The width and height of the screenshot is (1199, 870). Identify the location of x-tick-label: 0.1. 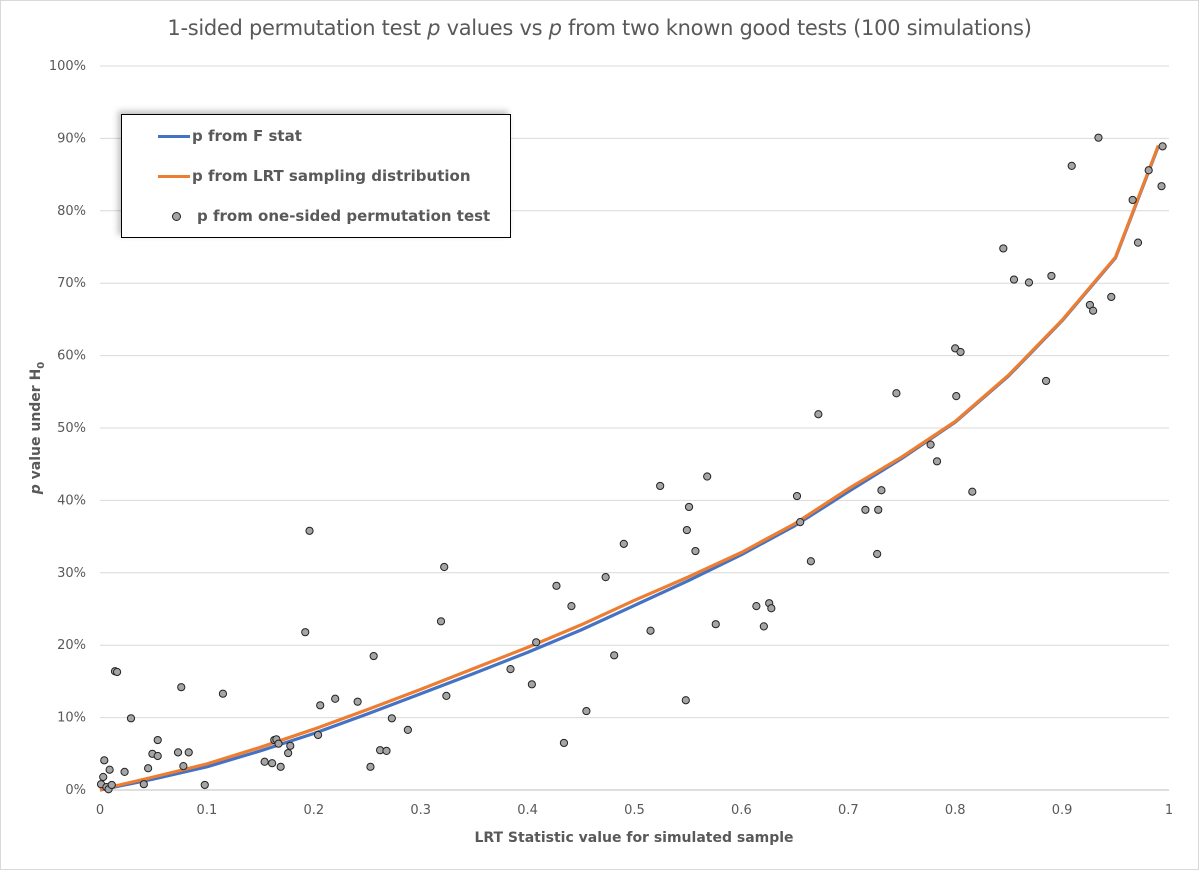
(207, 810).